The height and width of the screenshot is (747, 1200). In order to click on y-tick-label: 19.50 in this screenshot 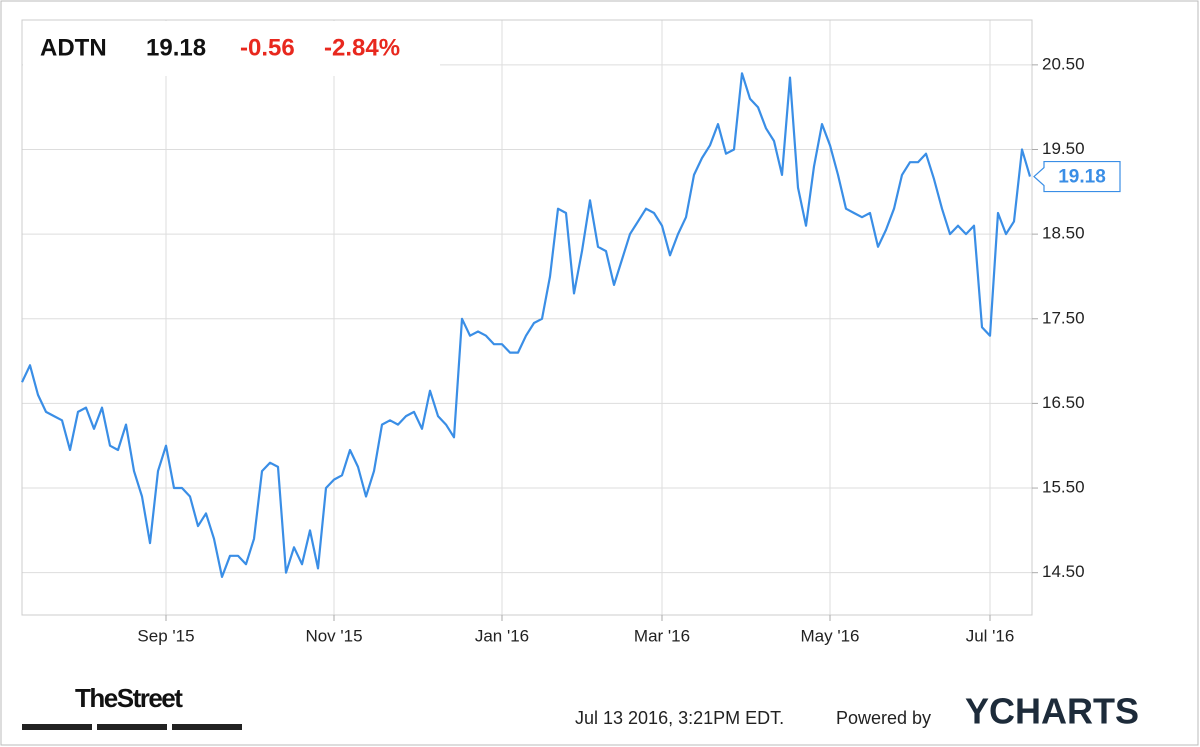, I will do `click(1063, 148)`.